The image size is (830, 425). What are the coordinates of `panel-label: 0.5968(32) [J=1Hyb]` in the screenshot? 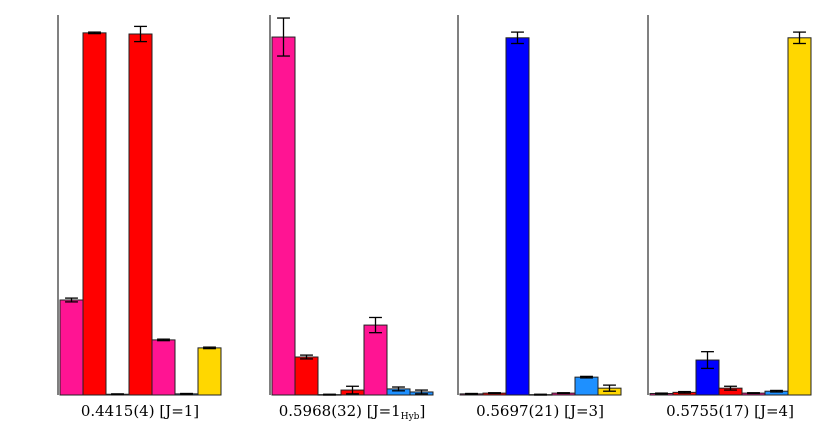 It's located at (352, 412).